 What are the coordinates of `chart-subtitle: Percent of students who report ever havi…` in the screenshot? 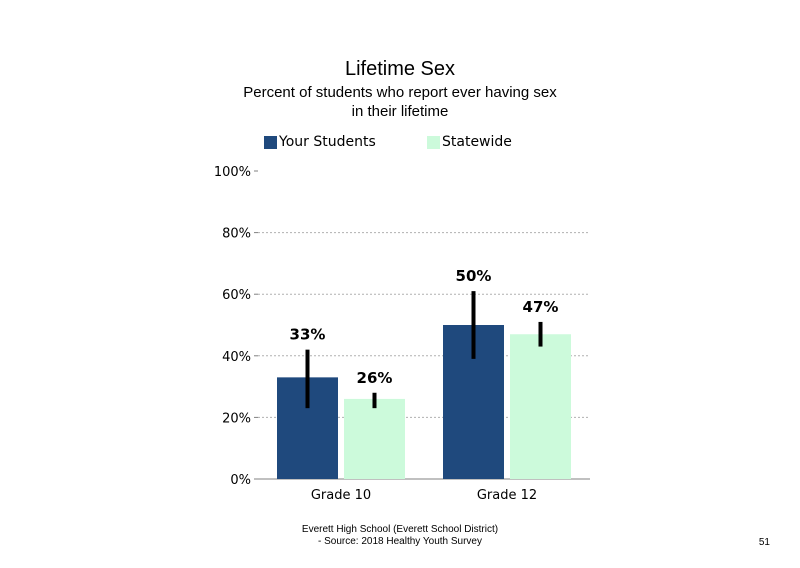 It's located at (400, 102).